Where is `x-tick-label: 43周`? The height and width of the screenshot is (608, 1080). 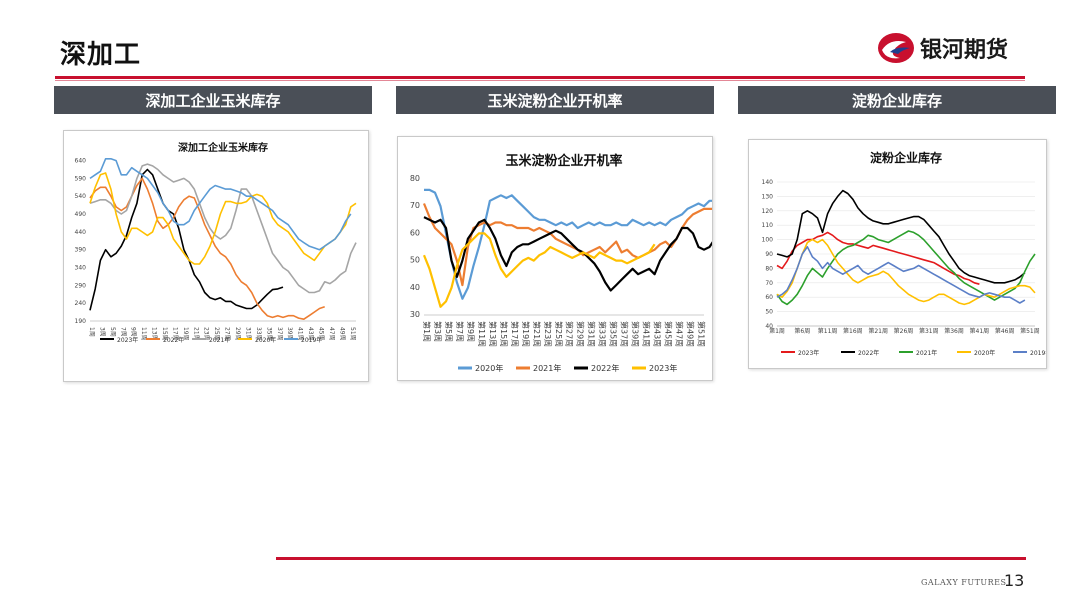 x-tick-label: 43周 is located at coordinates (310, 334).